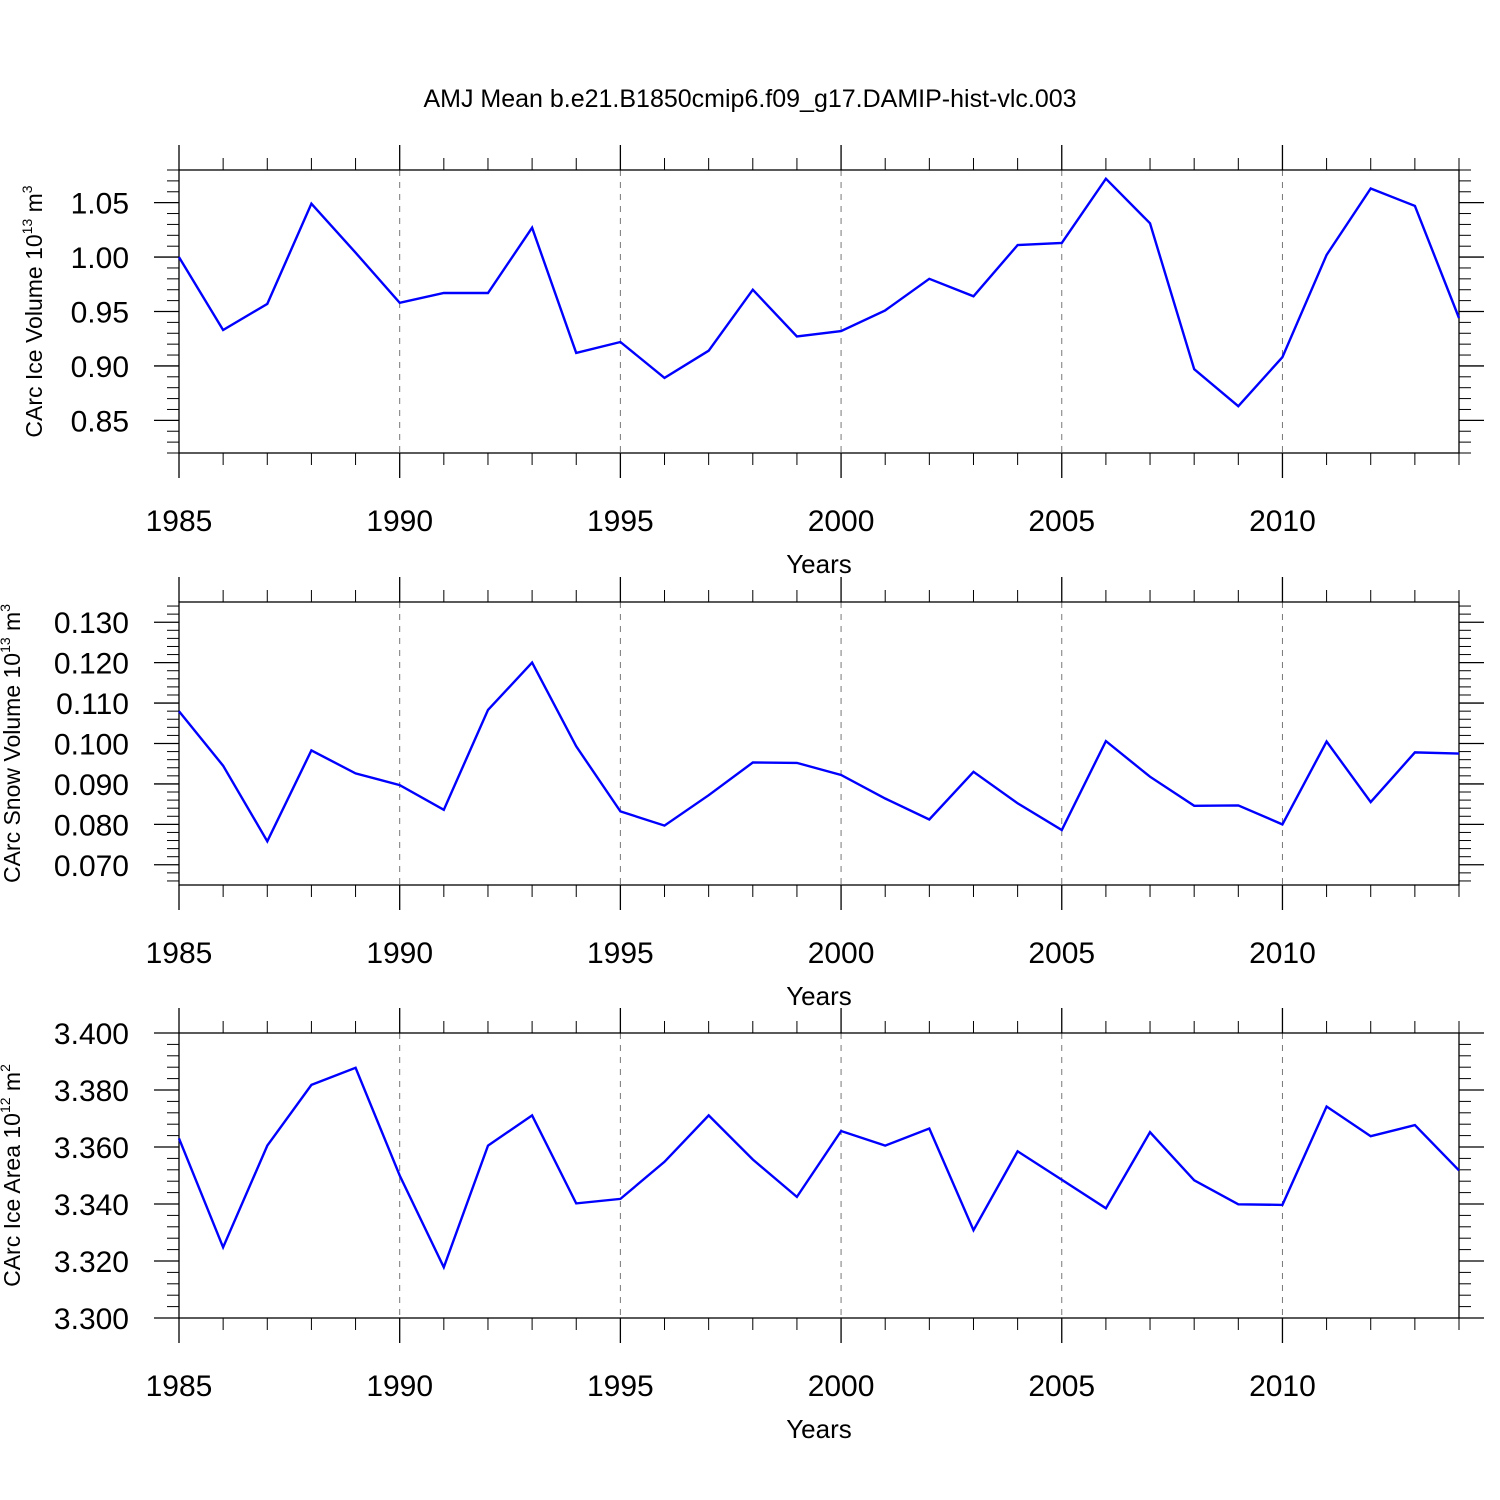 Image resolution: width=1500 pixels, height=1500 pixels. Describe the element at coordinates (100, 258) in the screenshot. I see `y-tick-label: 1.00` at that location.